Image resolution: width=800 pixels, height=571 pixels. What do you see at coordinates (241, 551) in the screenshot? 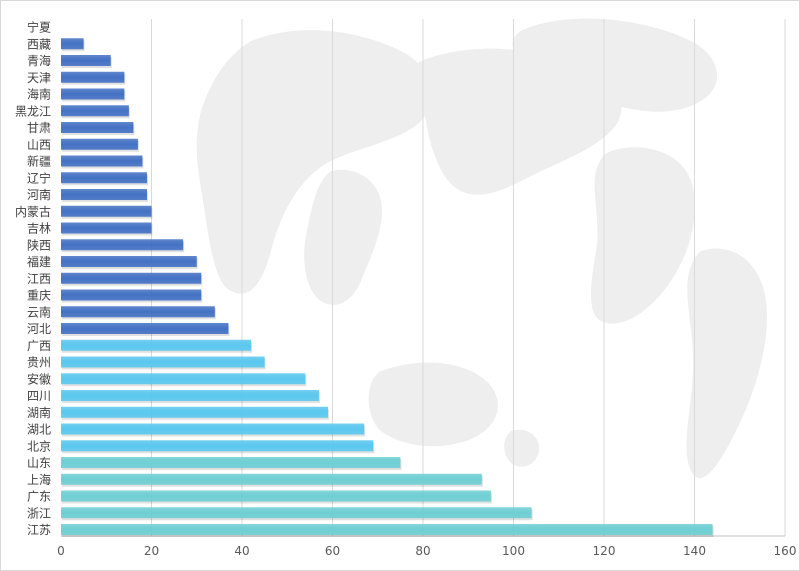
I see `x-tick-label: 40` at bounding box center [241, 551].